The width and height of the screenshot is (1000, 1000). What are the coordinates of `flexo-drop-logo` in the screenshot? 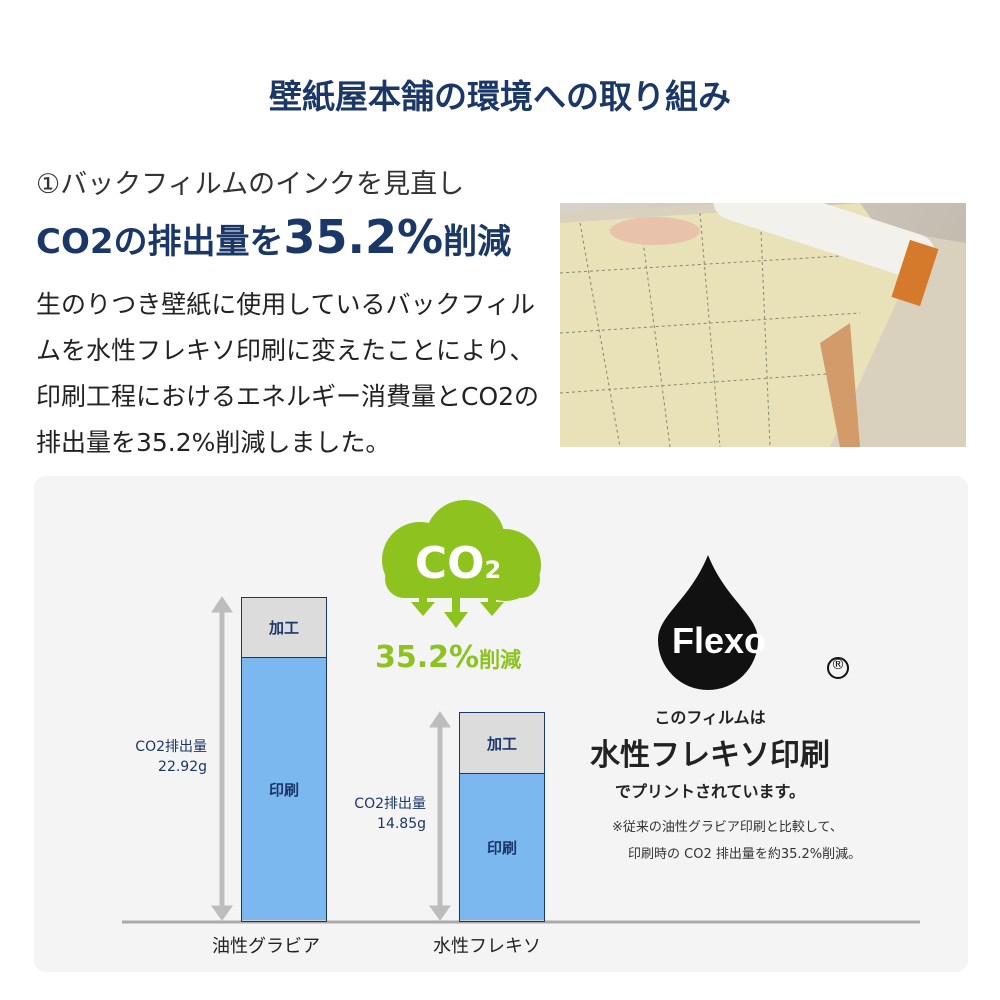 It's located at (753, 622).